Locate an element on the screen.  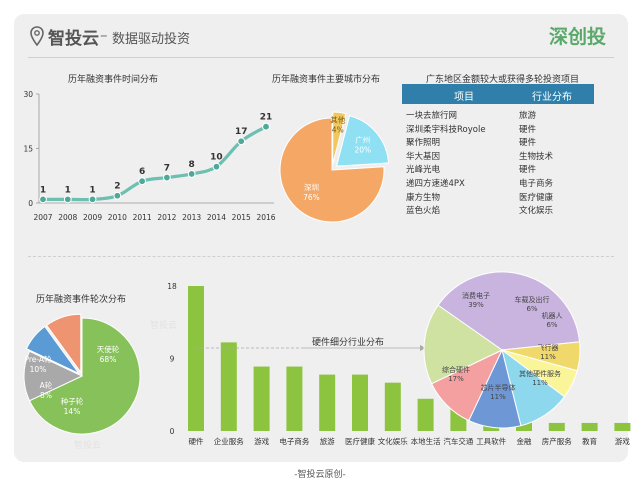
location-pin-icon is located at coordinates (37, 36).